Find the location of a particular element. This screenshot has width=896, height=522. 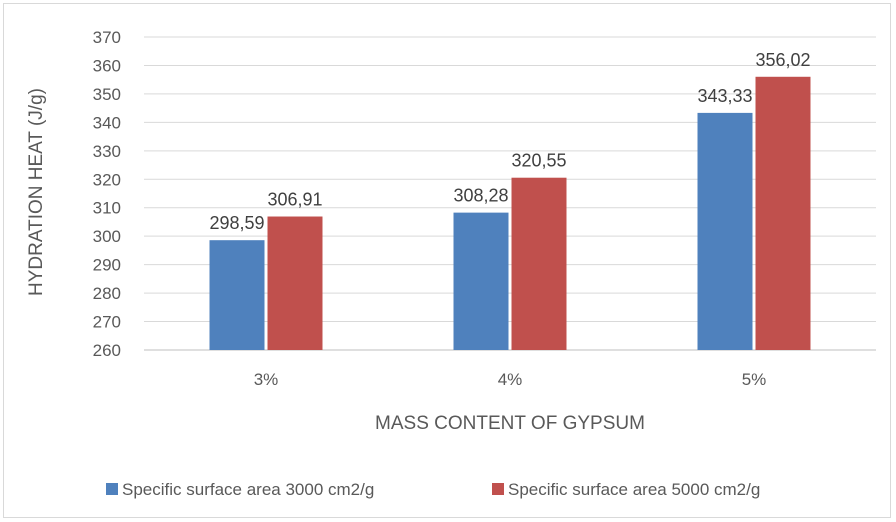

y-tick-label: 320 is located at coordinates (107, 179).